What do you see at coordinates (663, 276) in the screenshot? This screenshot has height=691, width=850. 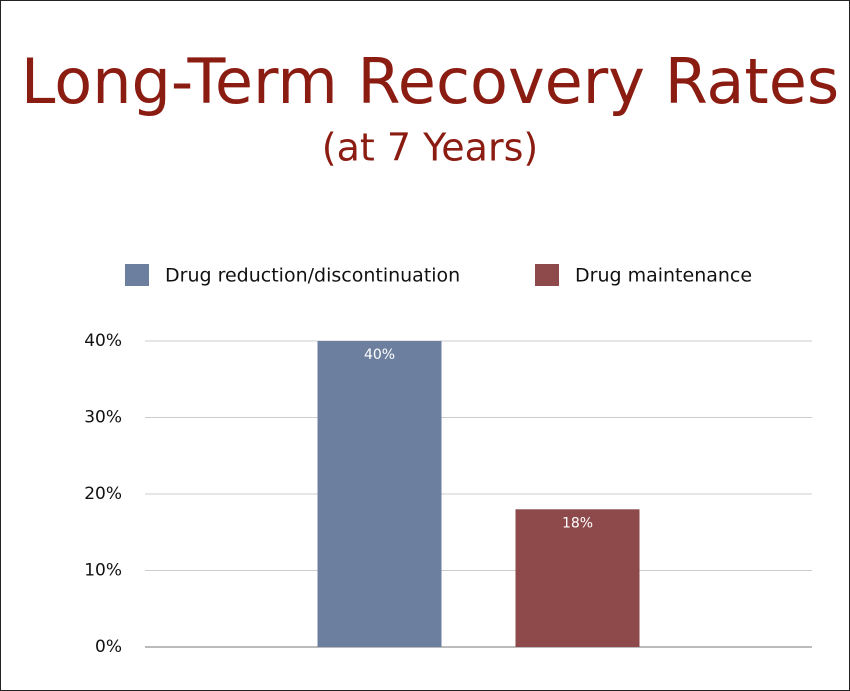 I see `legend-label: Drug maintenance` at bounding box center [663, 276].